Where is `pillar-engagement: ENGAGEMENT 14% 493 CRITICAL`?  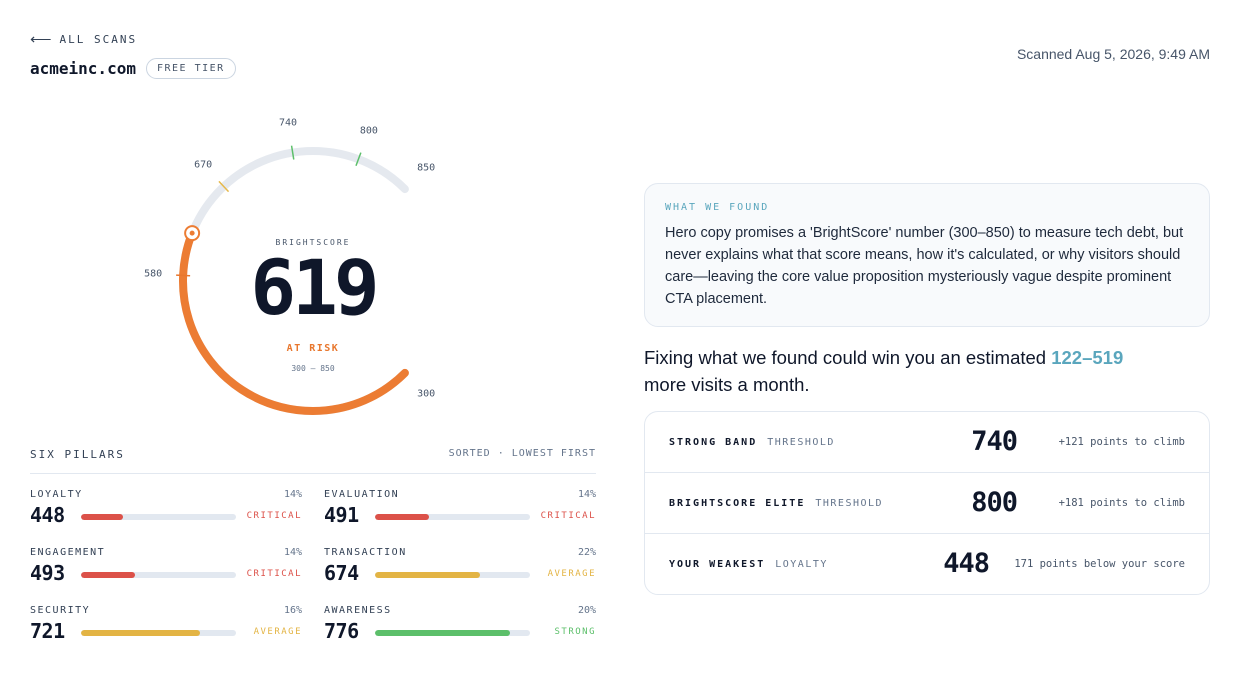
pillar-engagement: ENGAGEMENT 14% 493 CRITICAL is located at coordinates (166, 572).